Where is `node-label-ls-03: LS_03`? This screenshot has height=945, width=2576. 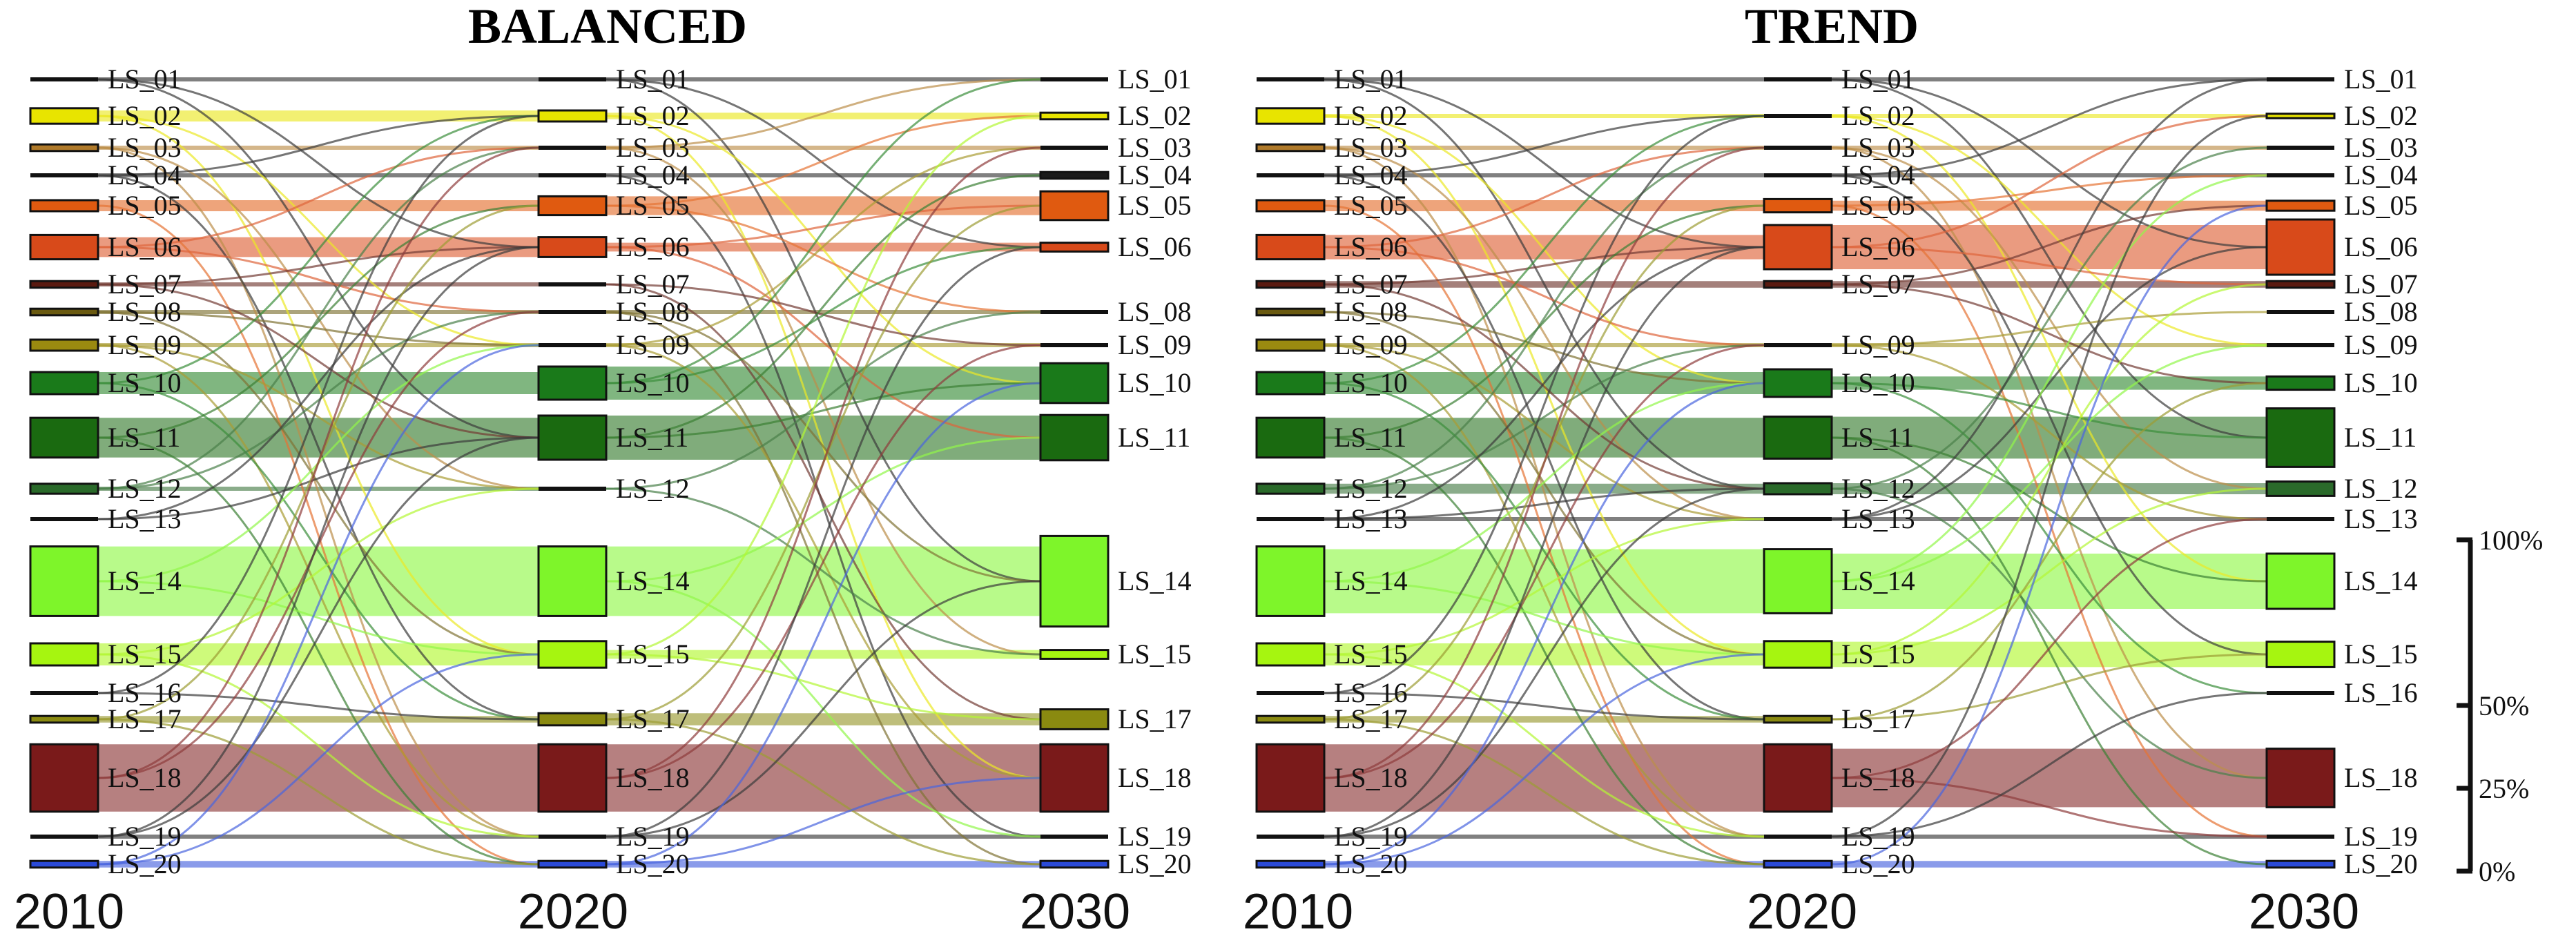 node-label-ls-03: LS_03 is located at coordinates (653, 148).